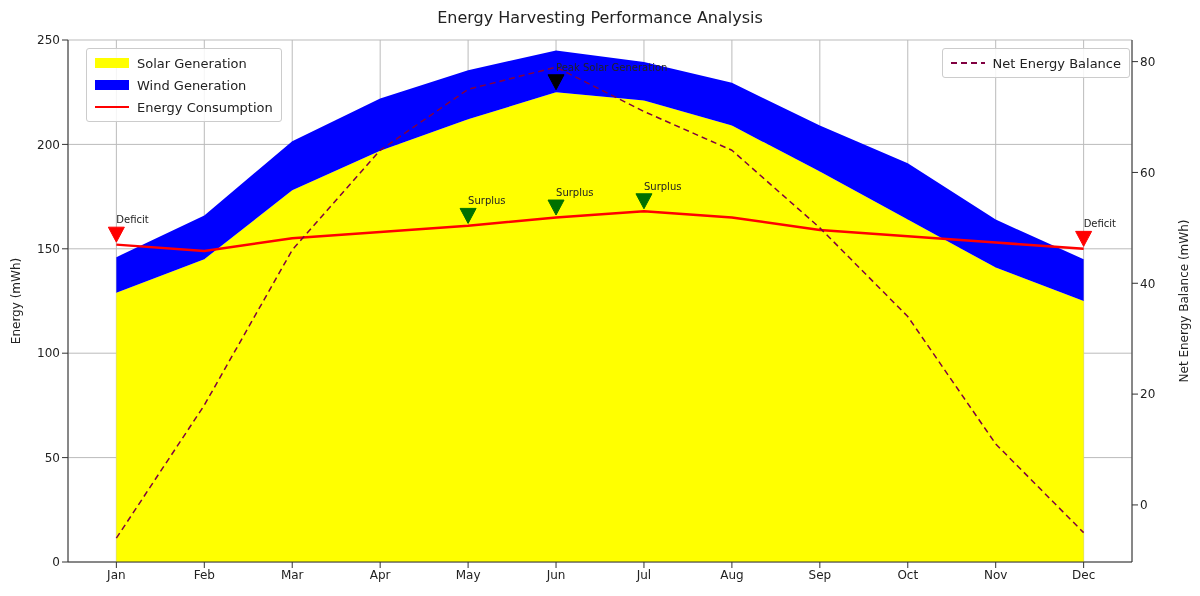 The width and height of the screenshot is (1200, 596). What do you see at coordinates (204, 574) in the screenshot?
I see `x-tick-label: Feb` at bounding box center [204, 574].